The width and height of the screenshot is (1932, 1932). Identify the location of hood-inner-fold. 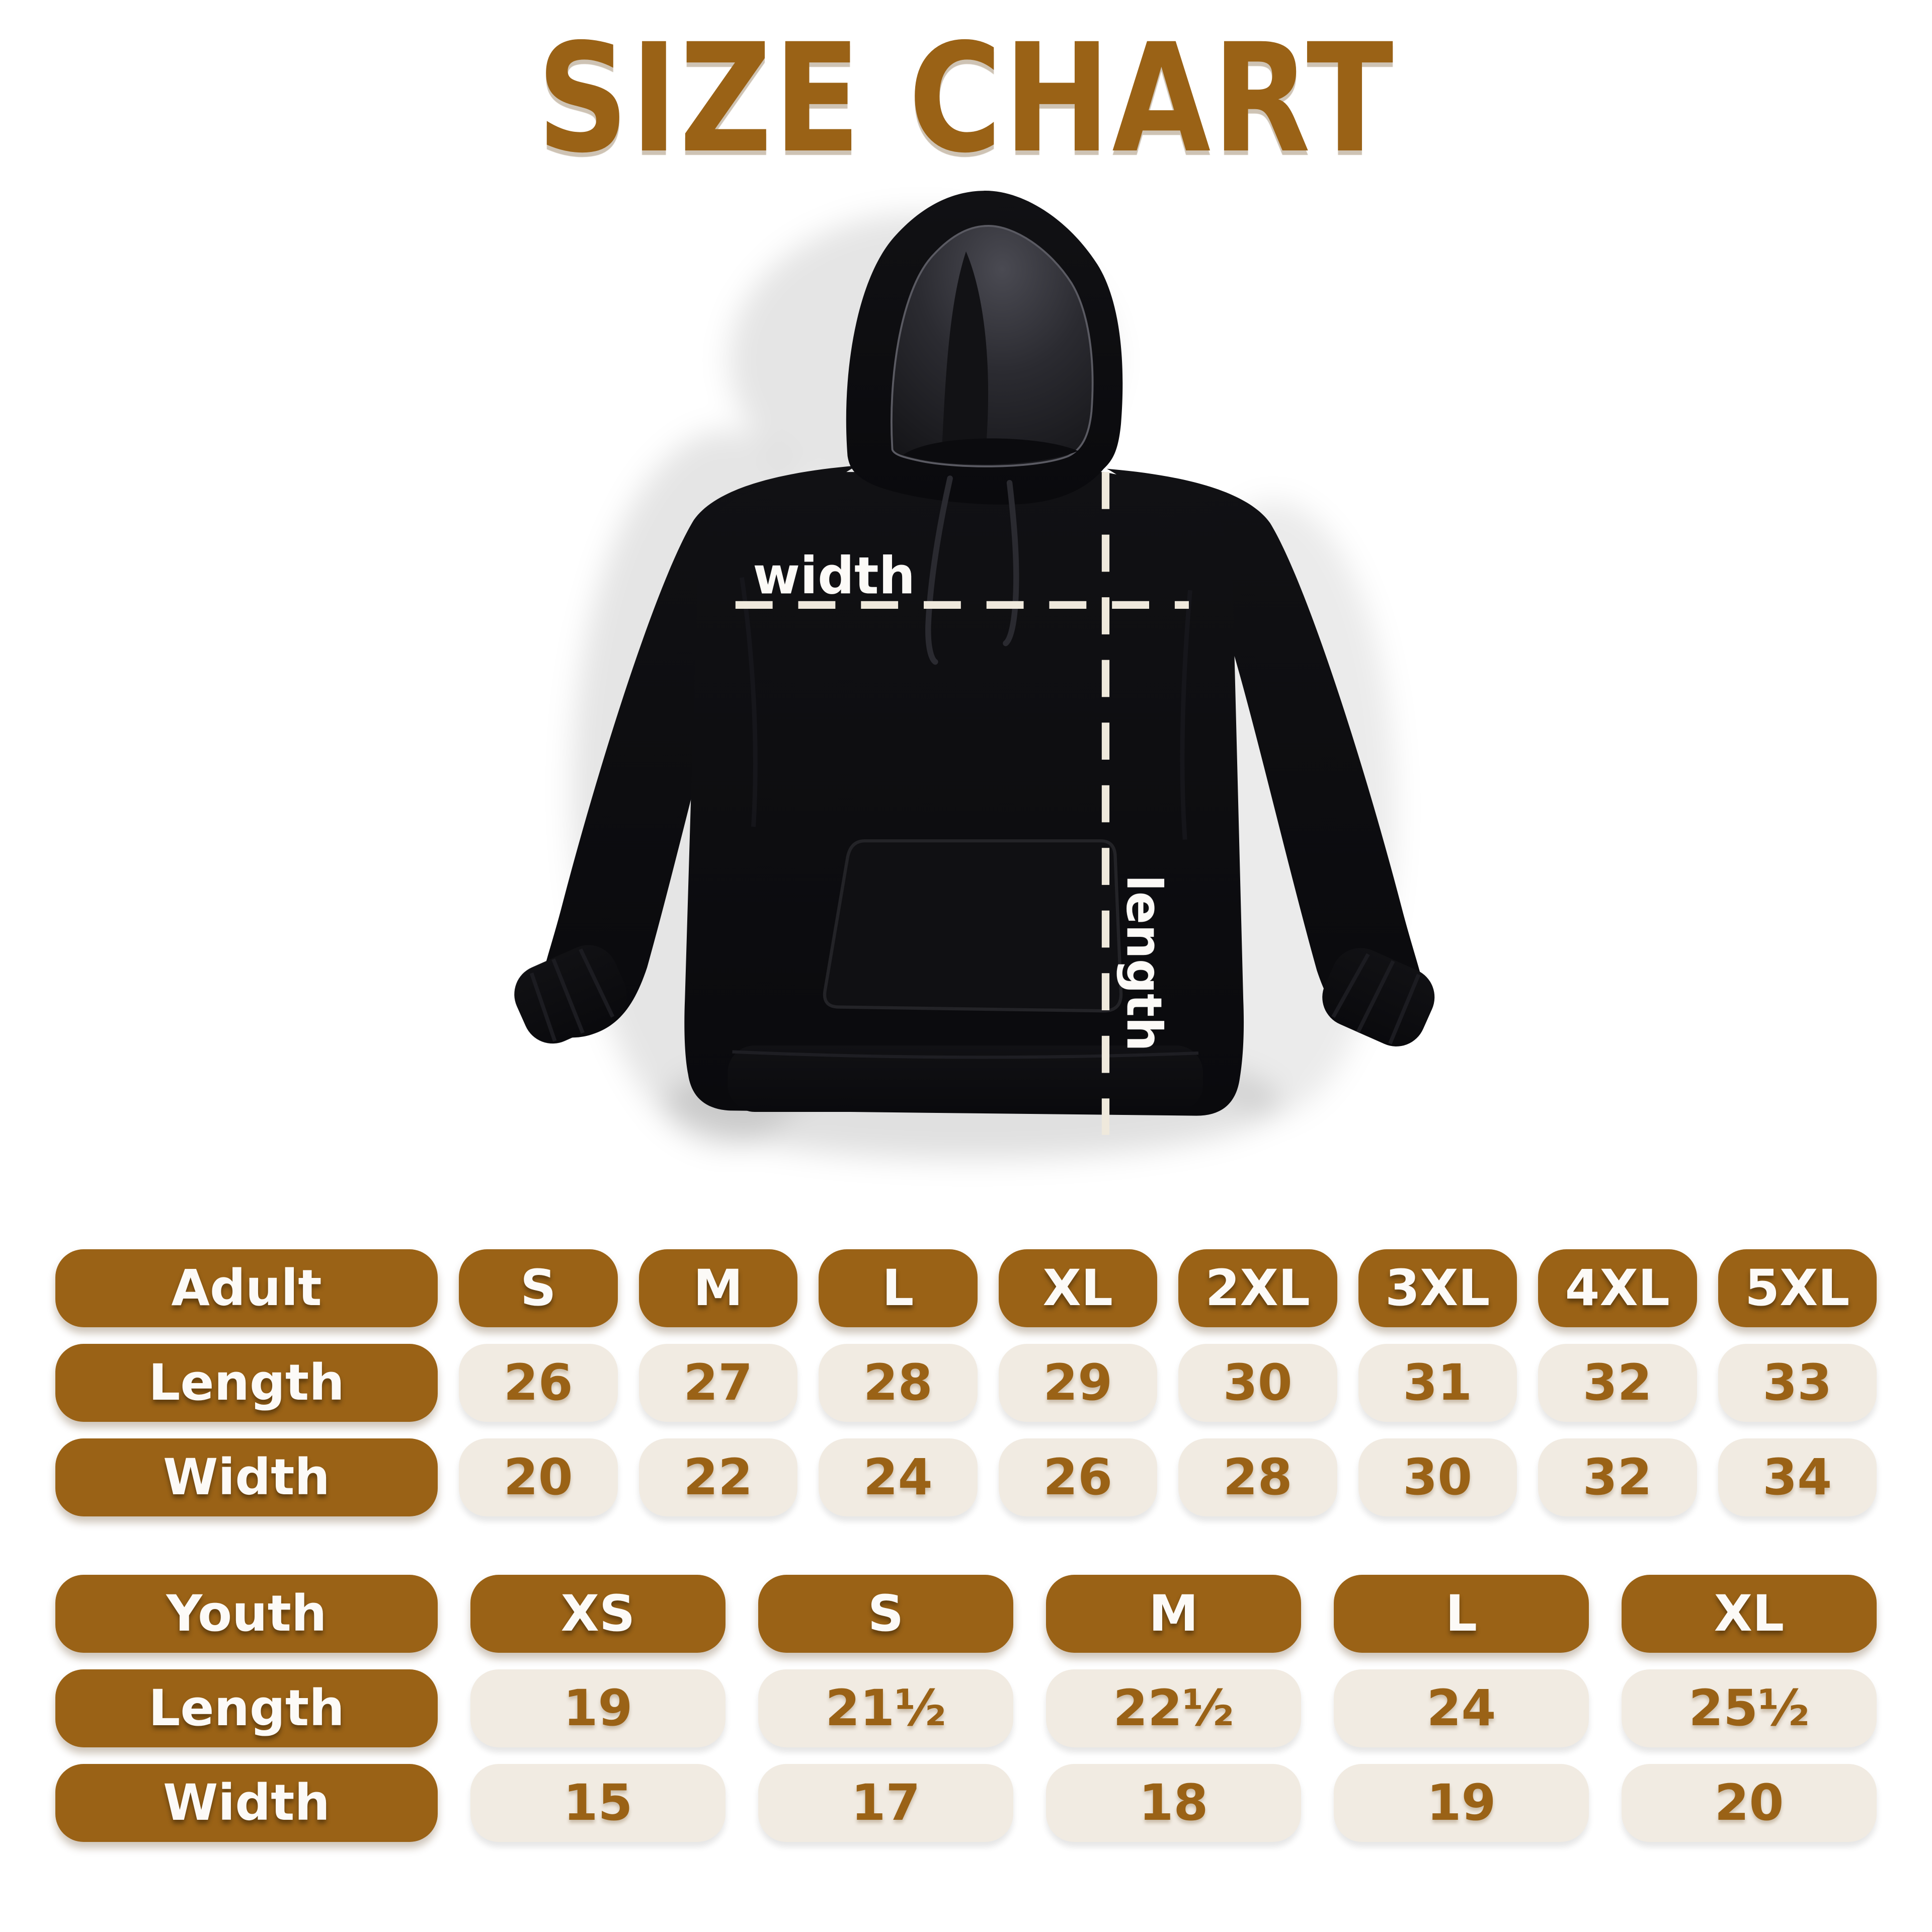
(965, 356).